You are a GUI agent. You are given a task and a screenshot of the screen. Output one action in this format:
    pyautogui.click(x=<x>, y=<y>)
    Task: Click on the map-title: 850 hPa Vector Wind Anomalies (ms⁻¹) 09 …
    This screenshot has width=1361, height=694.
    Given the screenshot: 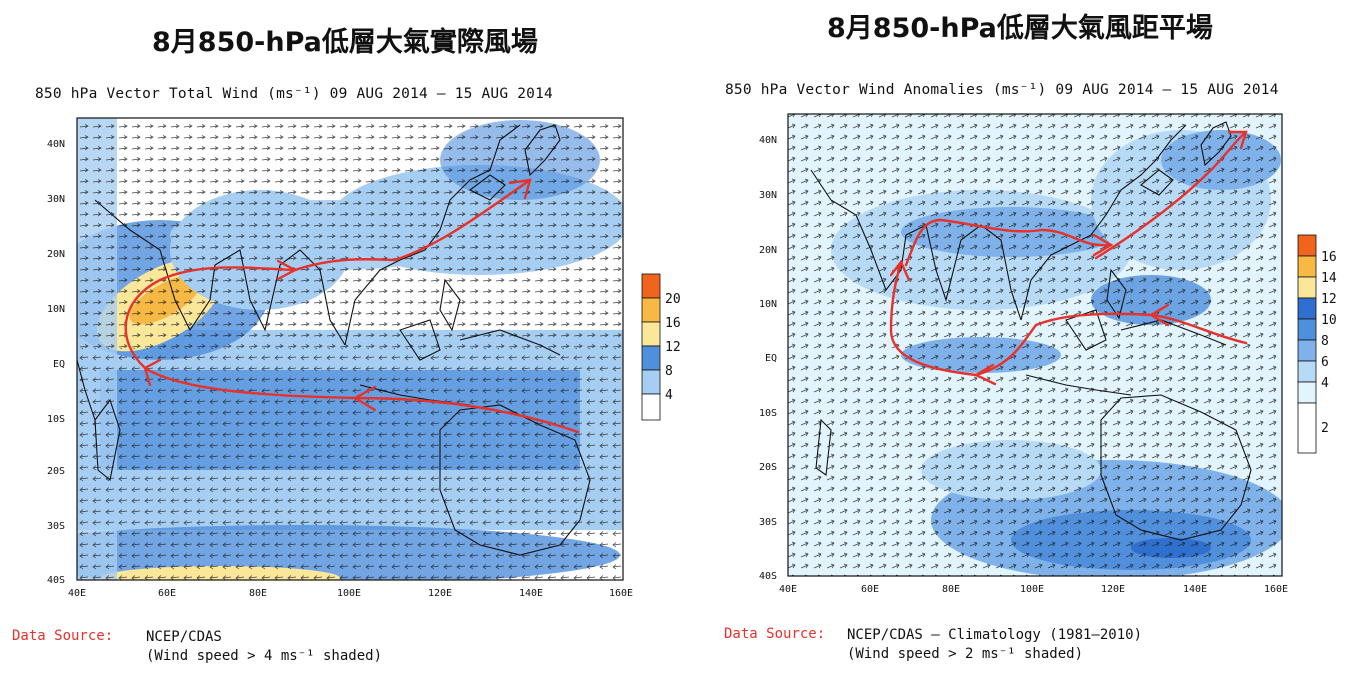 What is the action you would take?
    pyautogui.click(x=1002, y=90)
    